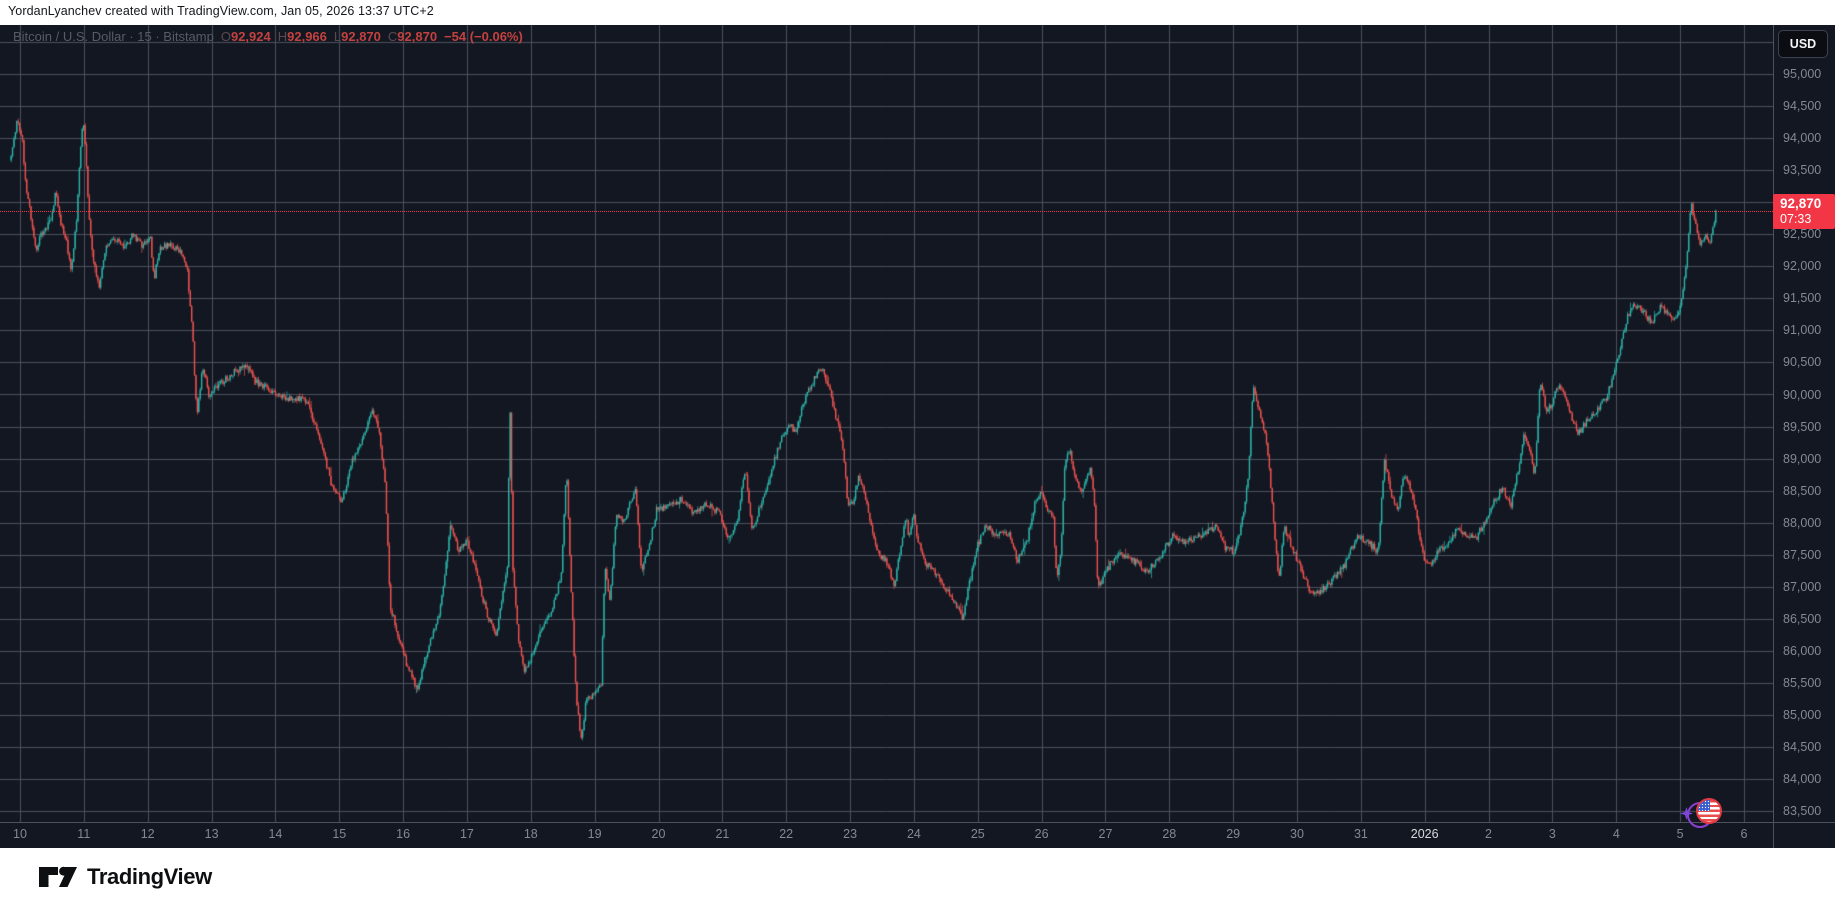 Image resolution: width=1835 pixels, height=909 pixels. What do you see at coordinates (1802, 266) in the screenshot?
I see `price-tick-label: 92,000` at bounding box center [1802, 266].